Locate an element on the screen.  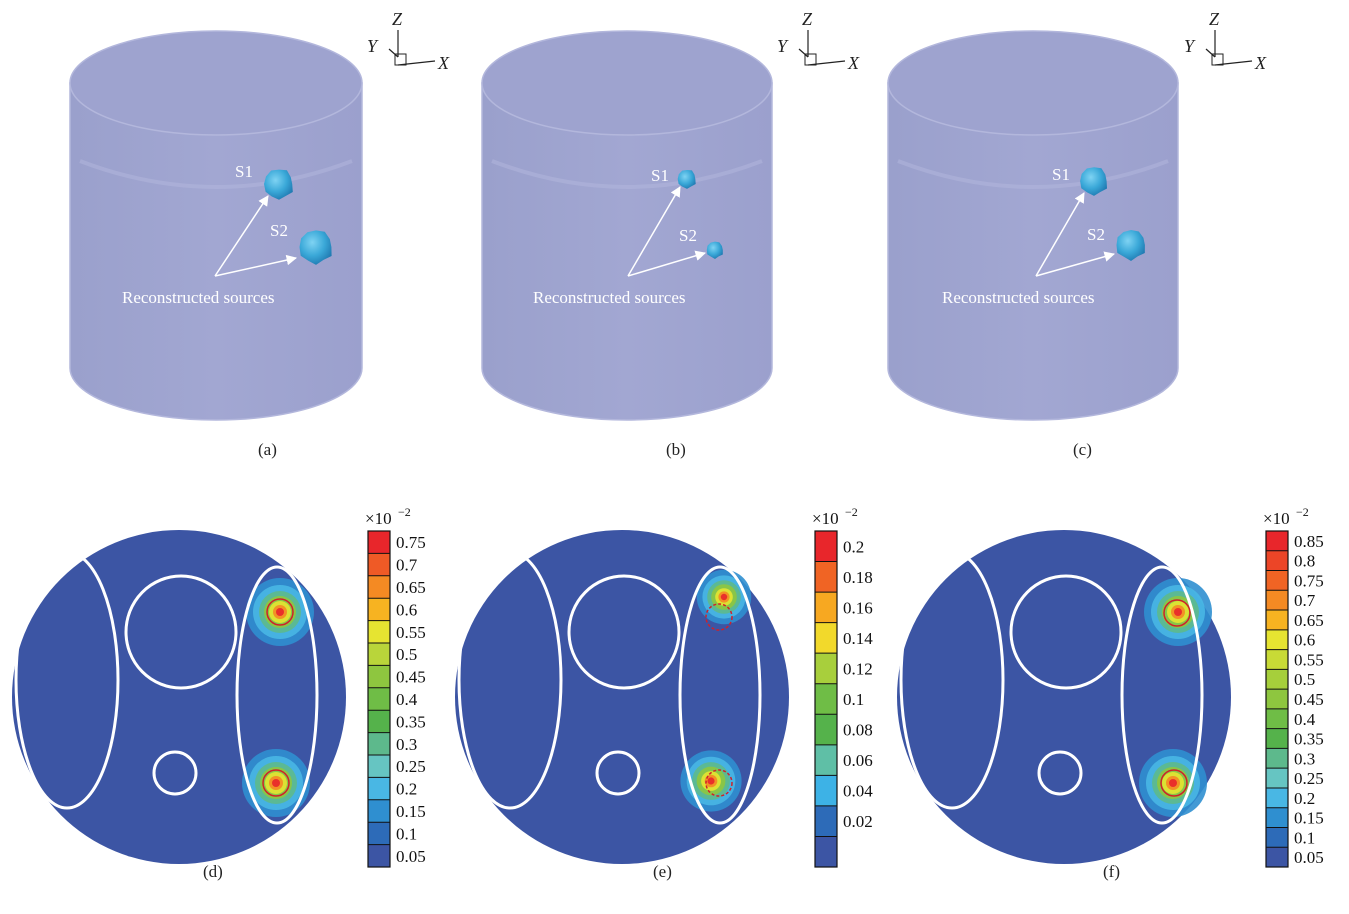
colorbar-tick-label: 0.4 is located at coordinates (1305, 719).